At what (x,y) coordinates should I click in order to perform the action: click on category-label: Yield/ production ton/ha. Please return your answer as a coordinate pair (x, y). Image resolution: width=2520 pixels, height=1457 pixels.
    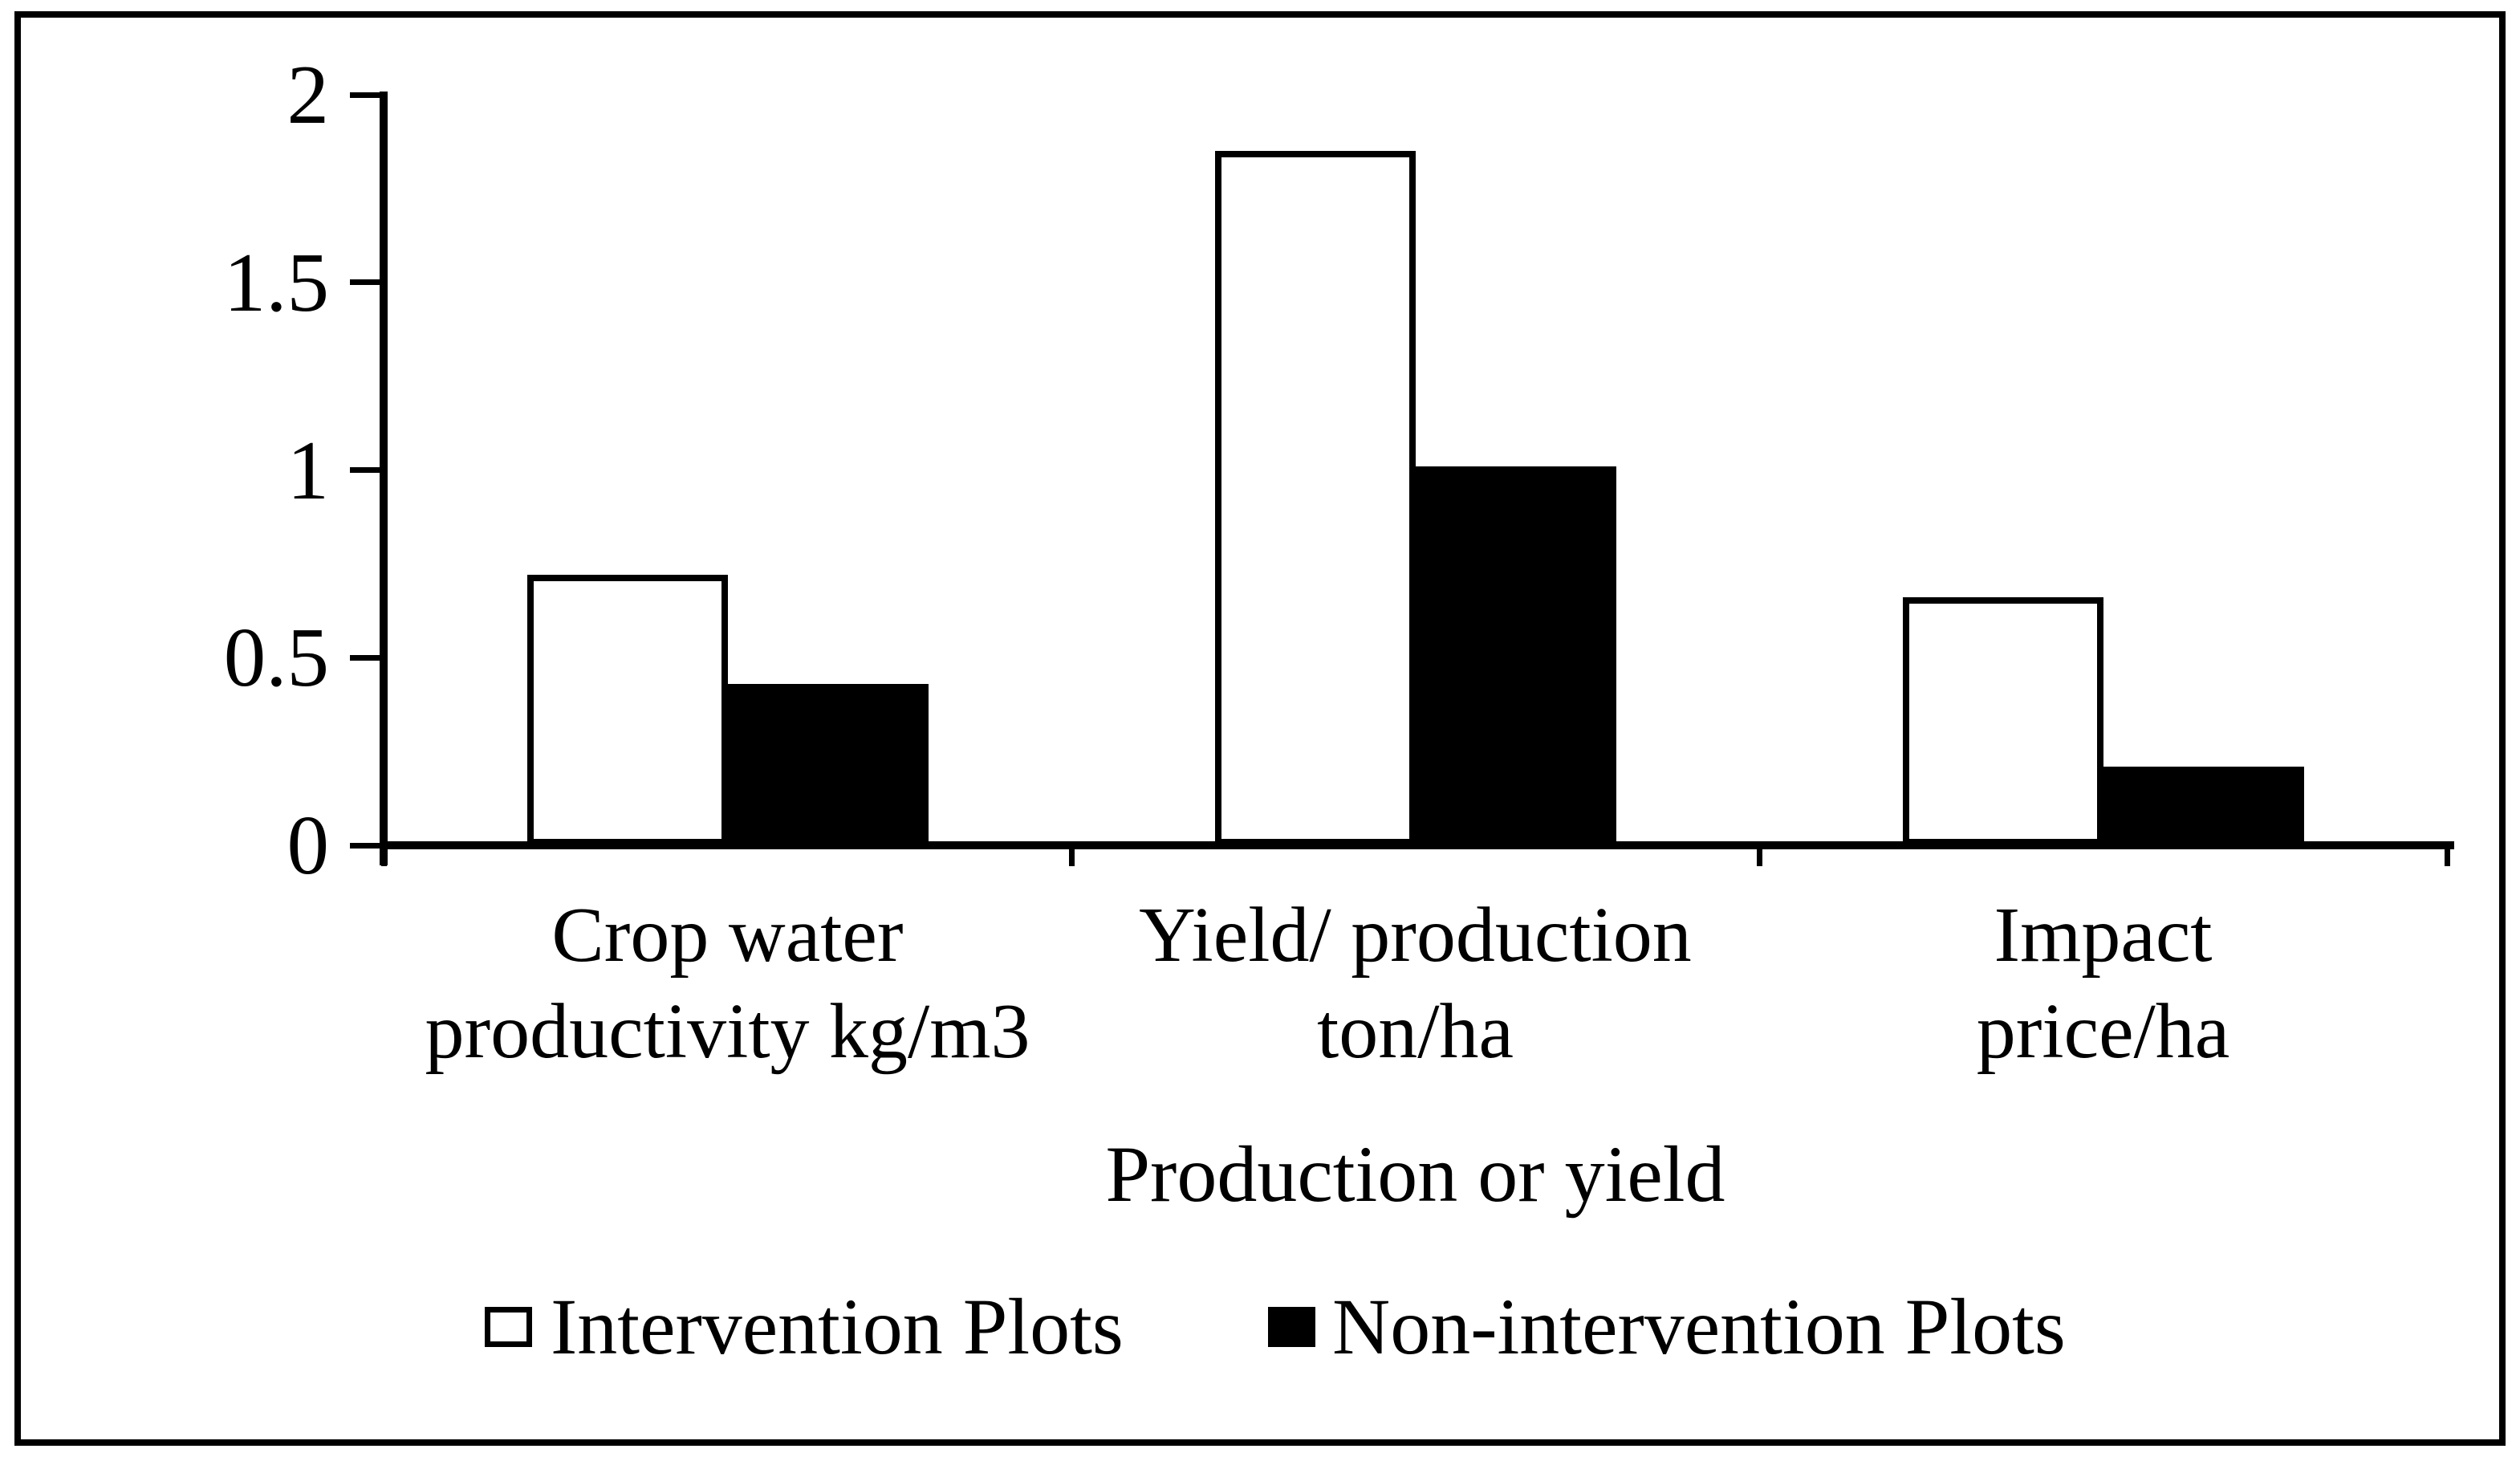
    Looking at the image, I should click on (1416, 983).